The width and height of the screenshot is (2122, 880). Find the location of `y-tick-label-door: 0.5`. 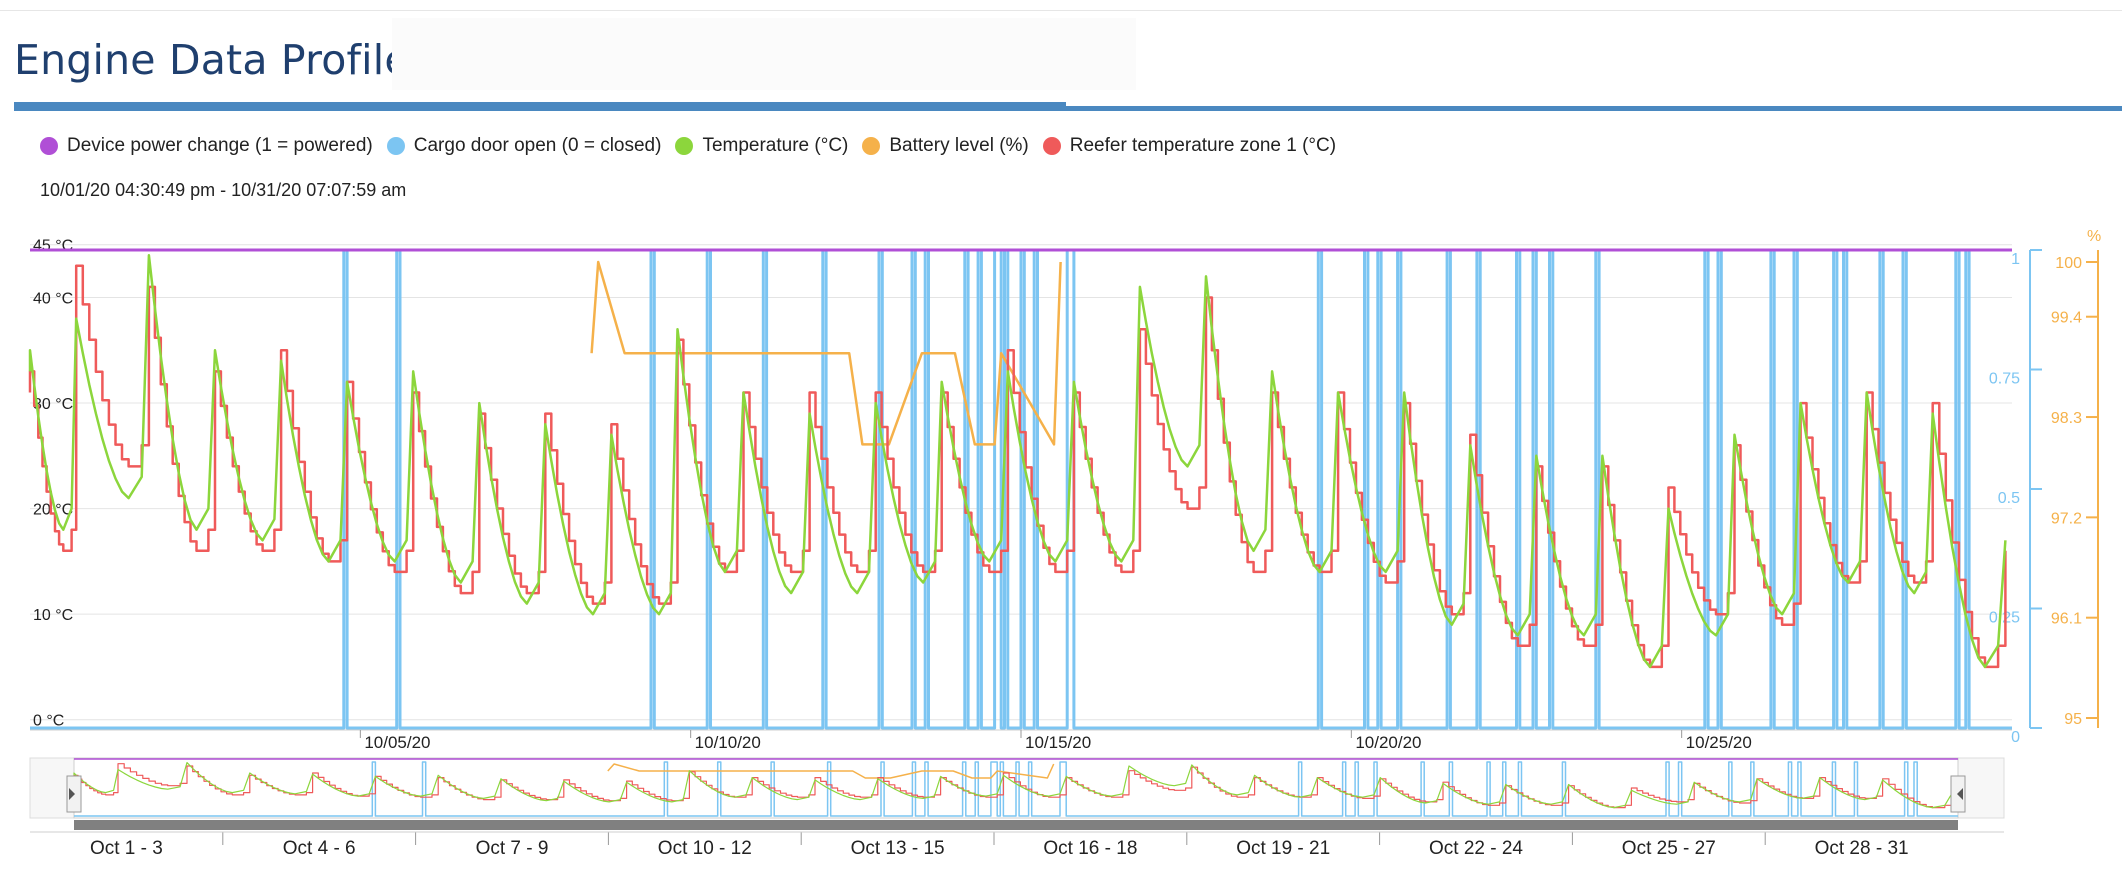

y-tick-label-door: 0.5 is located at coordinates (2009, 498).